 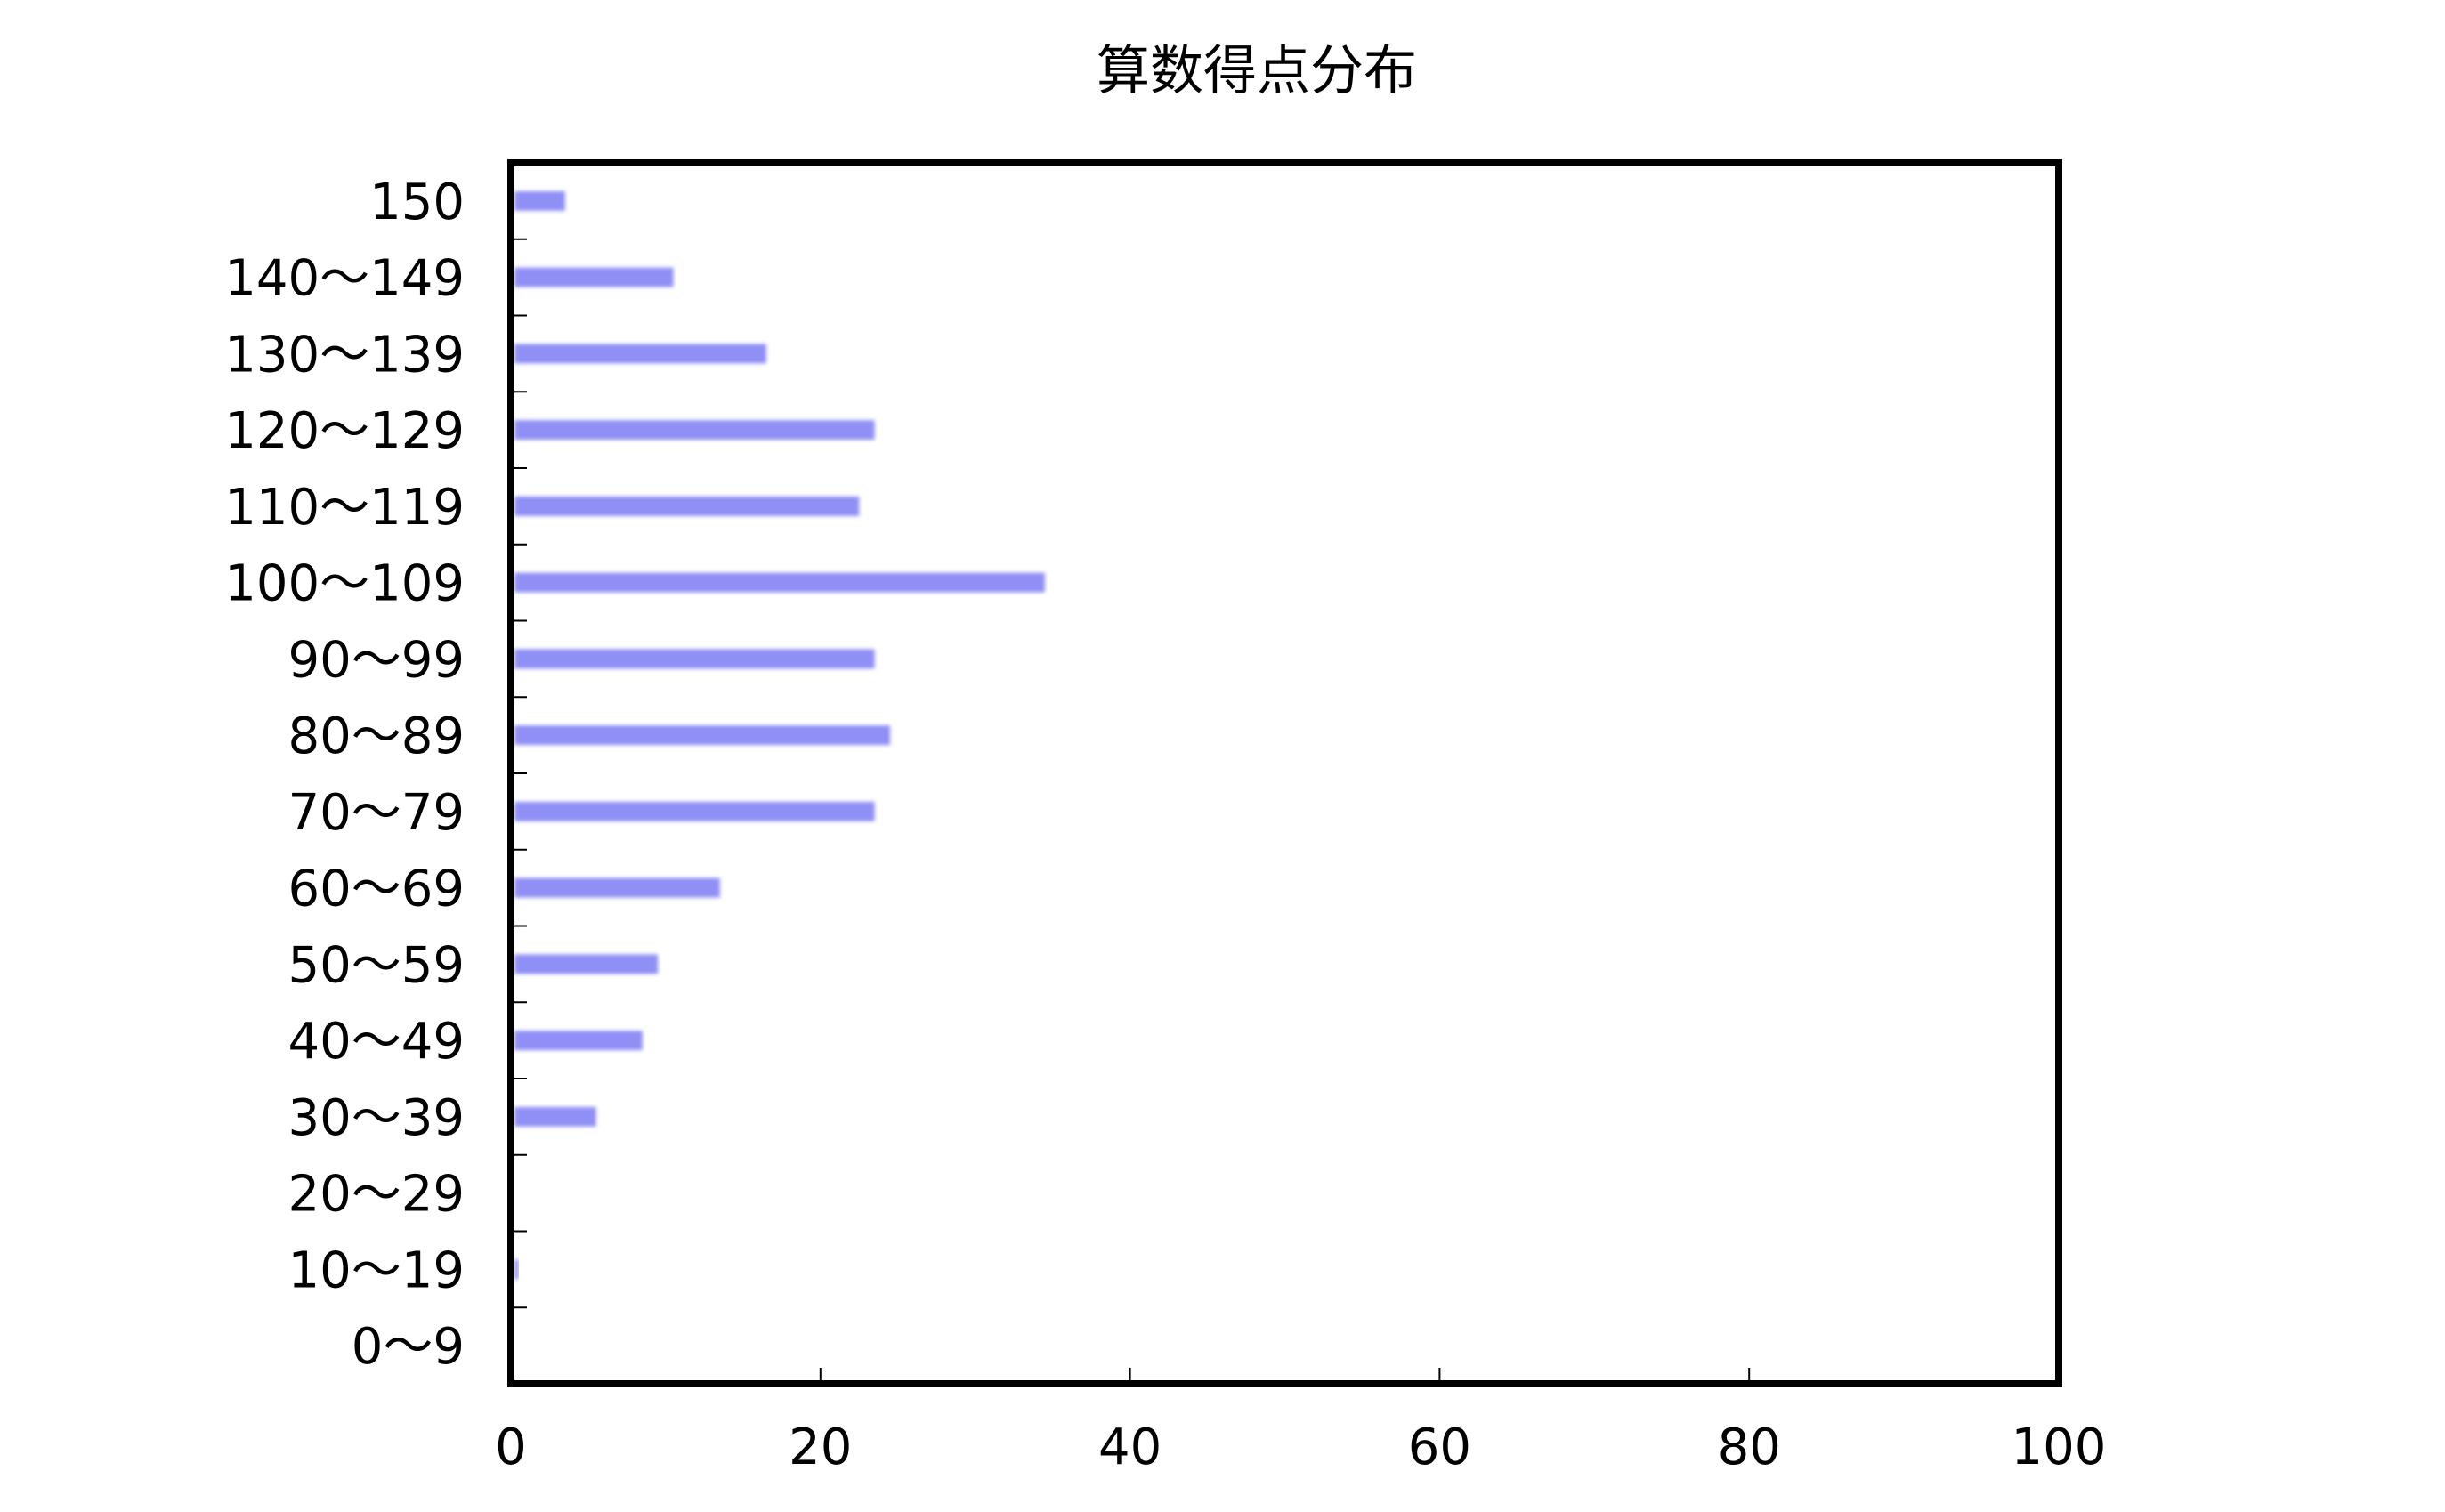 I want to click on category-label: 110～119, so click(x=344, y=508).